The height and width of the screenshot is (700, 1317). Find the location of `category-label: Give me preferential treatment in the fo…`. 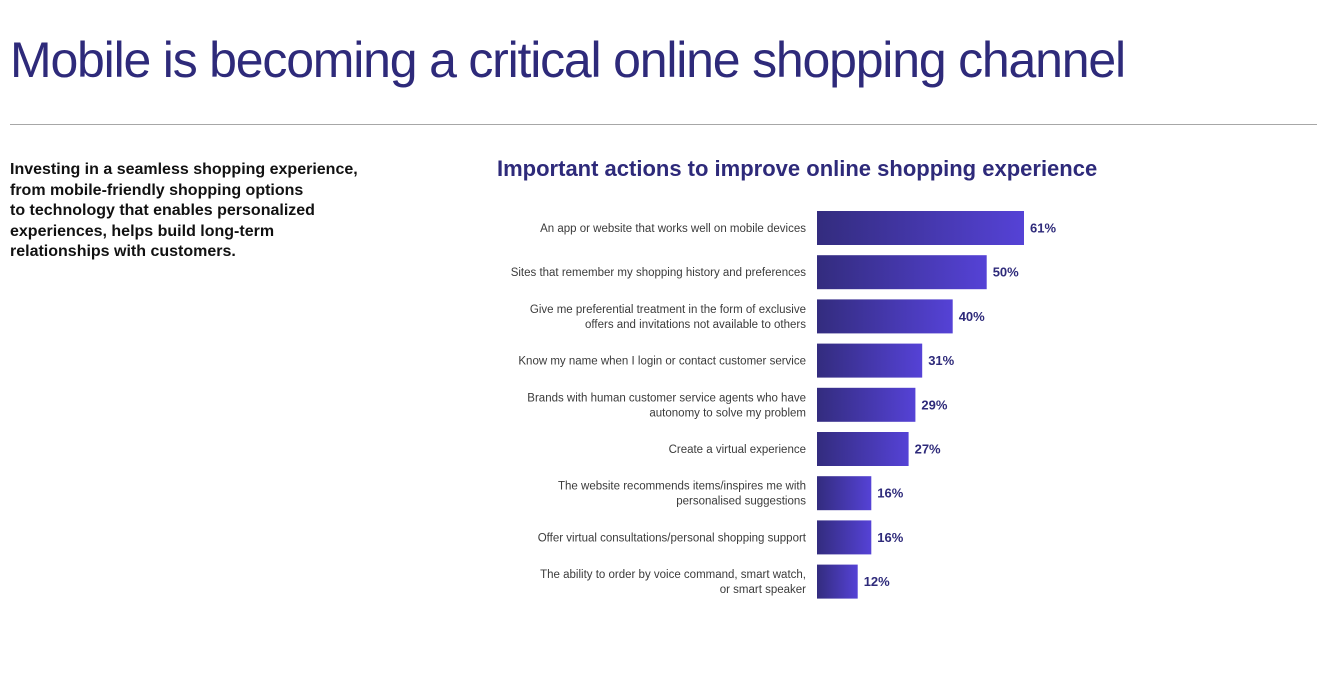

category-label: Give me preferential treatment in the fo… is located at coordinates (668, 317).